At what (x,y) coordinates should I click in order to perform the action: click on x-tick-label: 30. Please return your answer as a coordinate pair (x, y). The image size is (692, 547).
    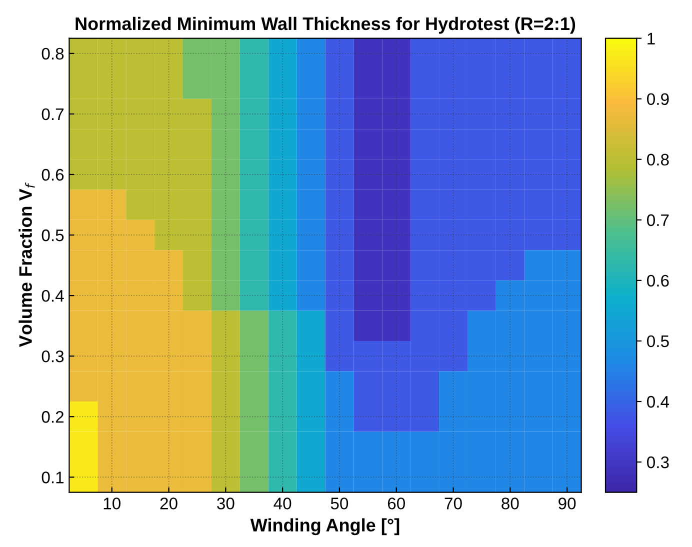
    Looking at the image, I should click on (225, 504).